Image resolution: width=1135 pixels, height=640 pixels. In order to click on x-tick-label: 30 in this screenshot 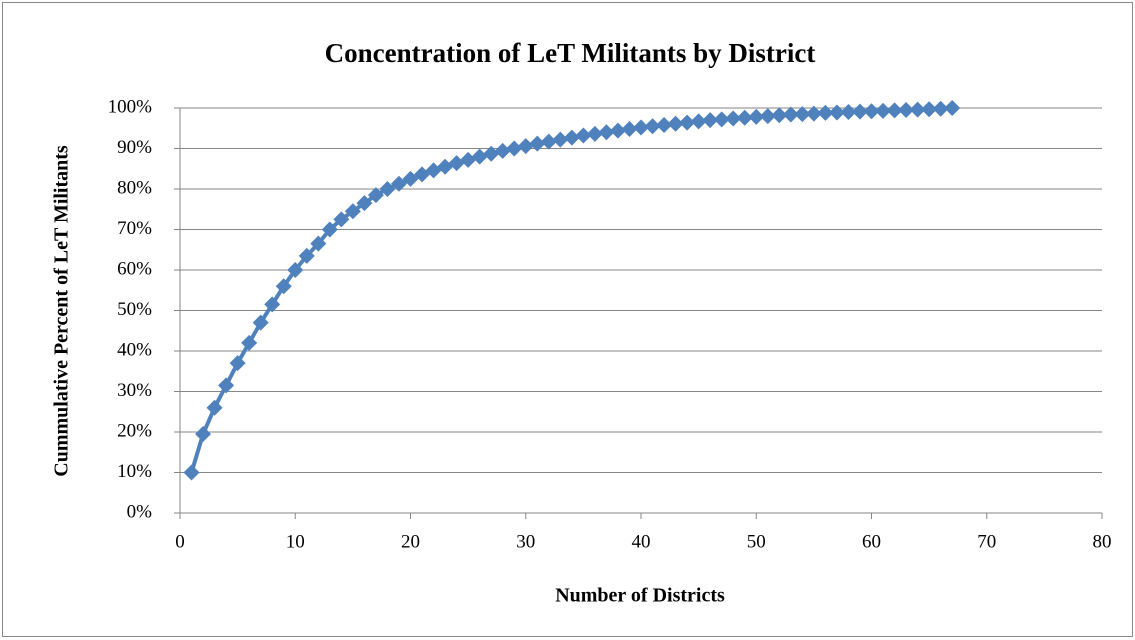, I will do `click(525, 541)`.